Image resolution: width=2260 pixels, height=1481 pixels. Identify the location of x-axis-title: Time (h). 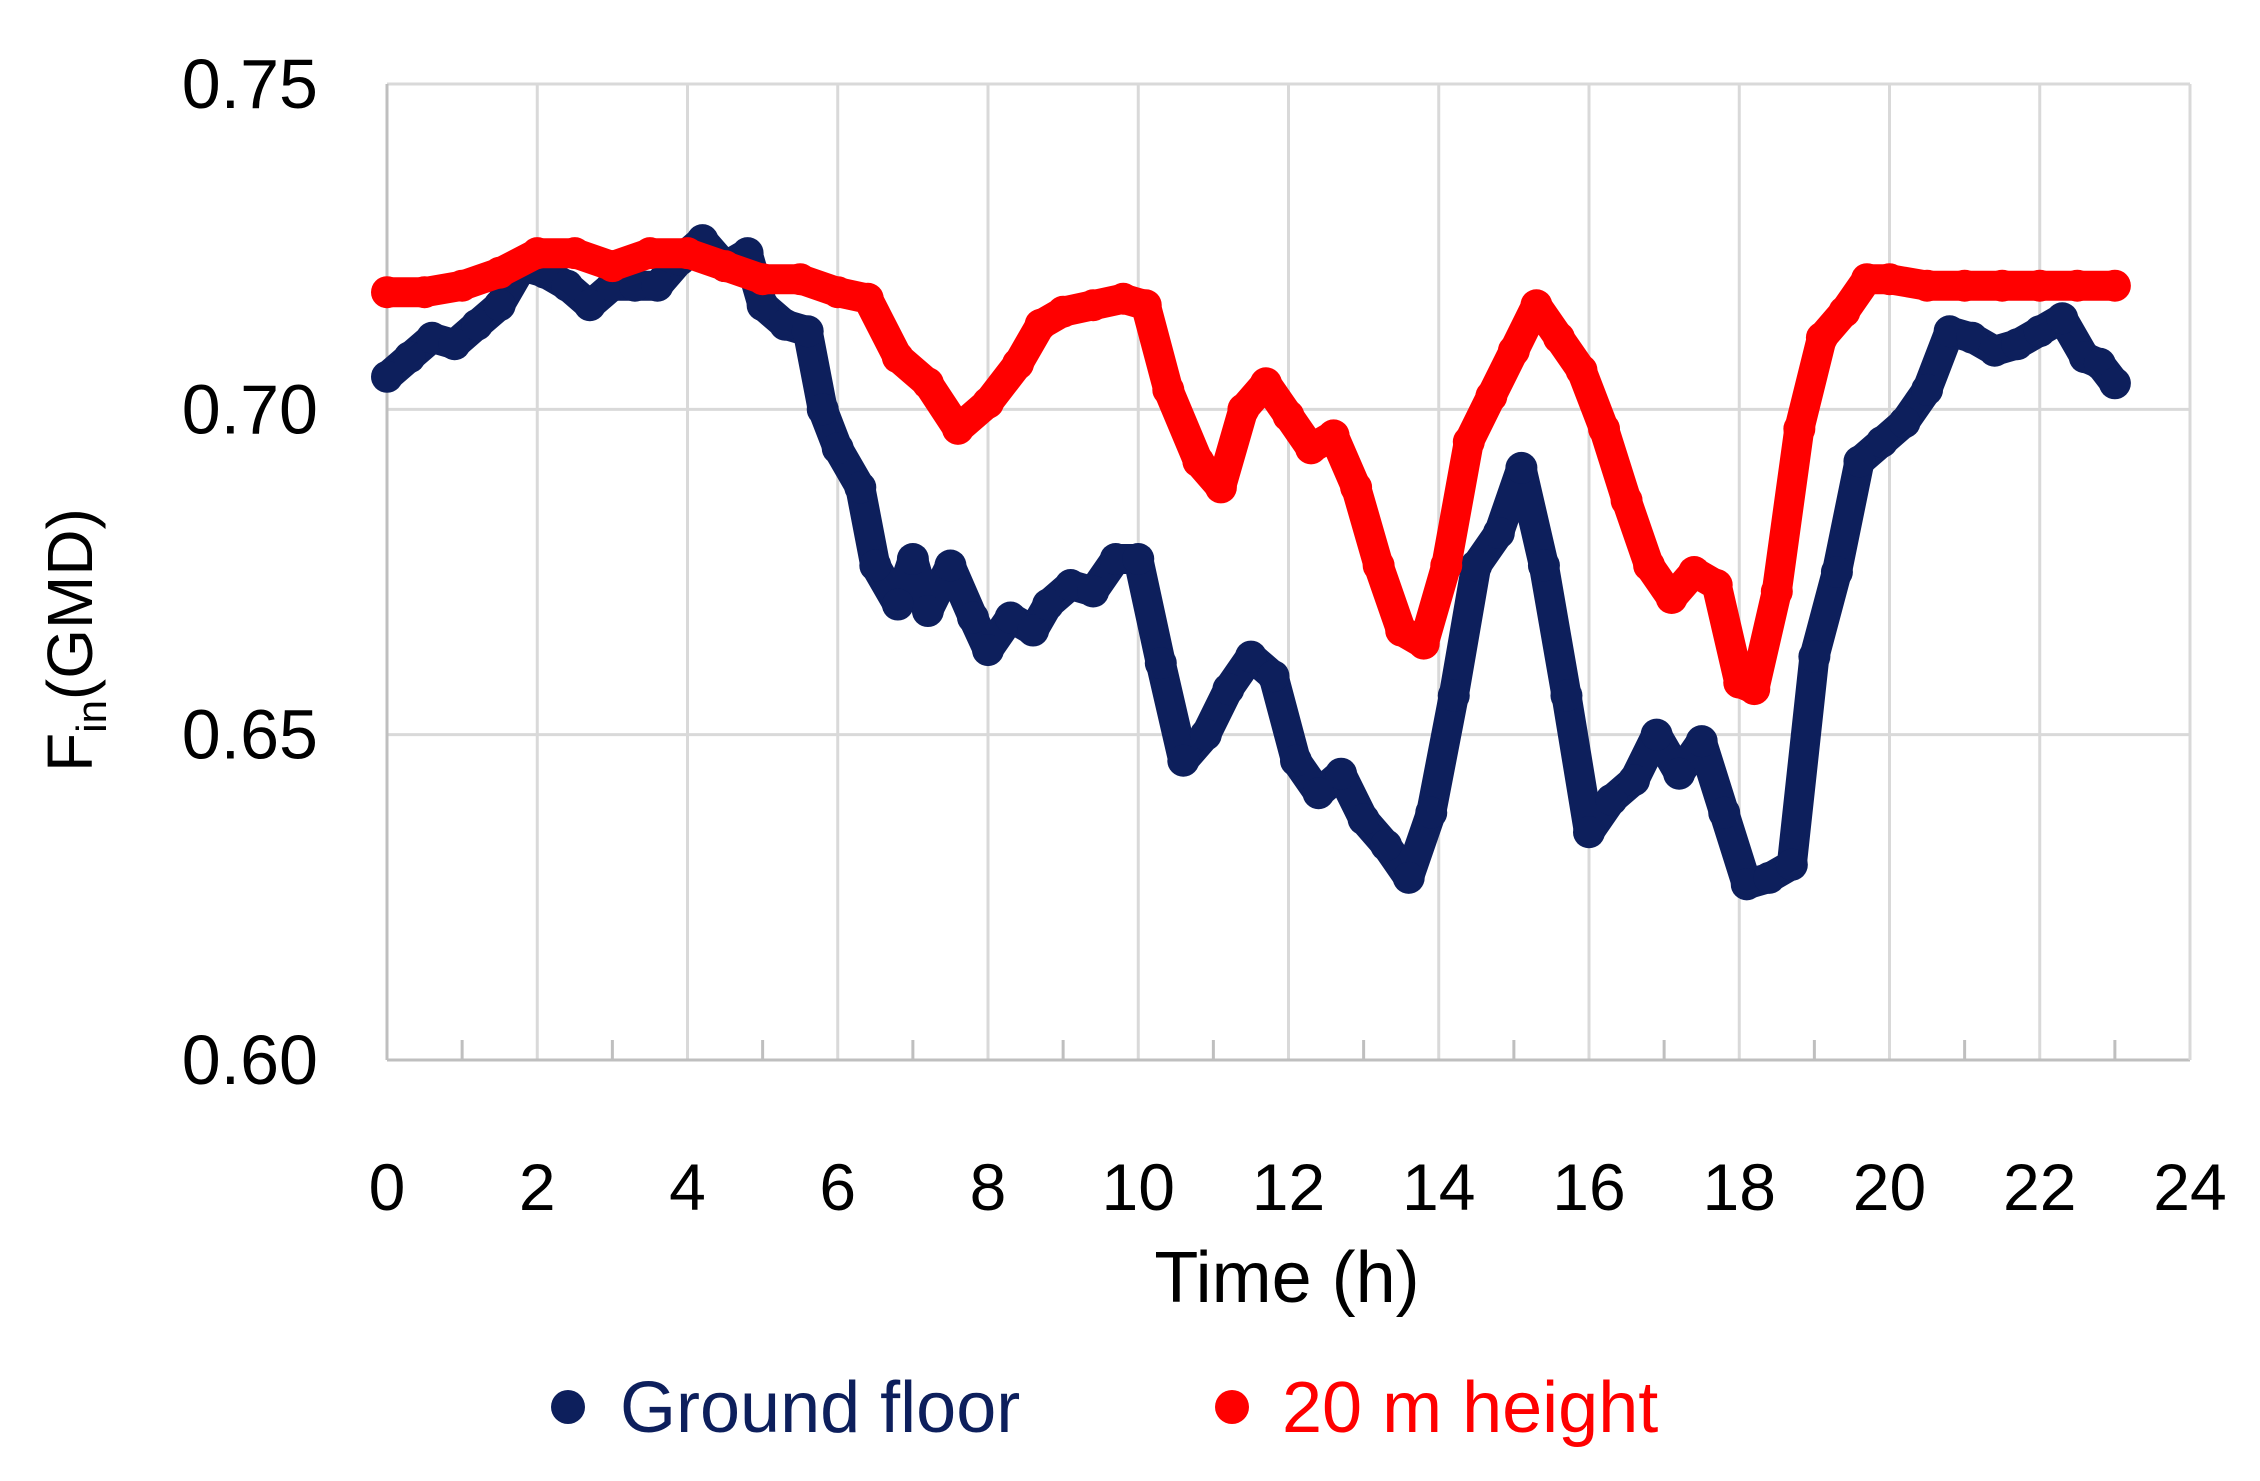
(1286, 1278).